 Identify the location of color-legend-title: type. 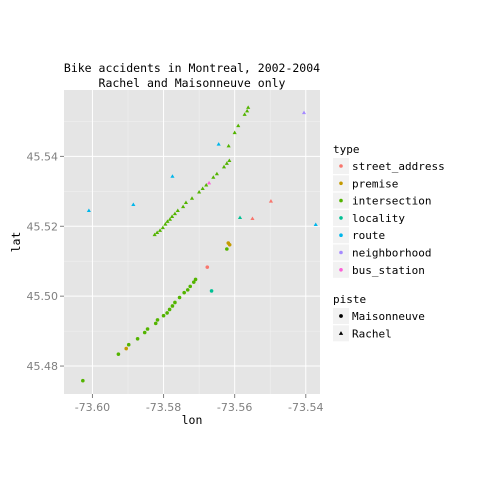
(346, 149).